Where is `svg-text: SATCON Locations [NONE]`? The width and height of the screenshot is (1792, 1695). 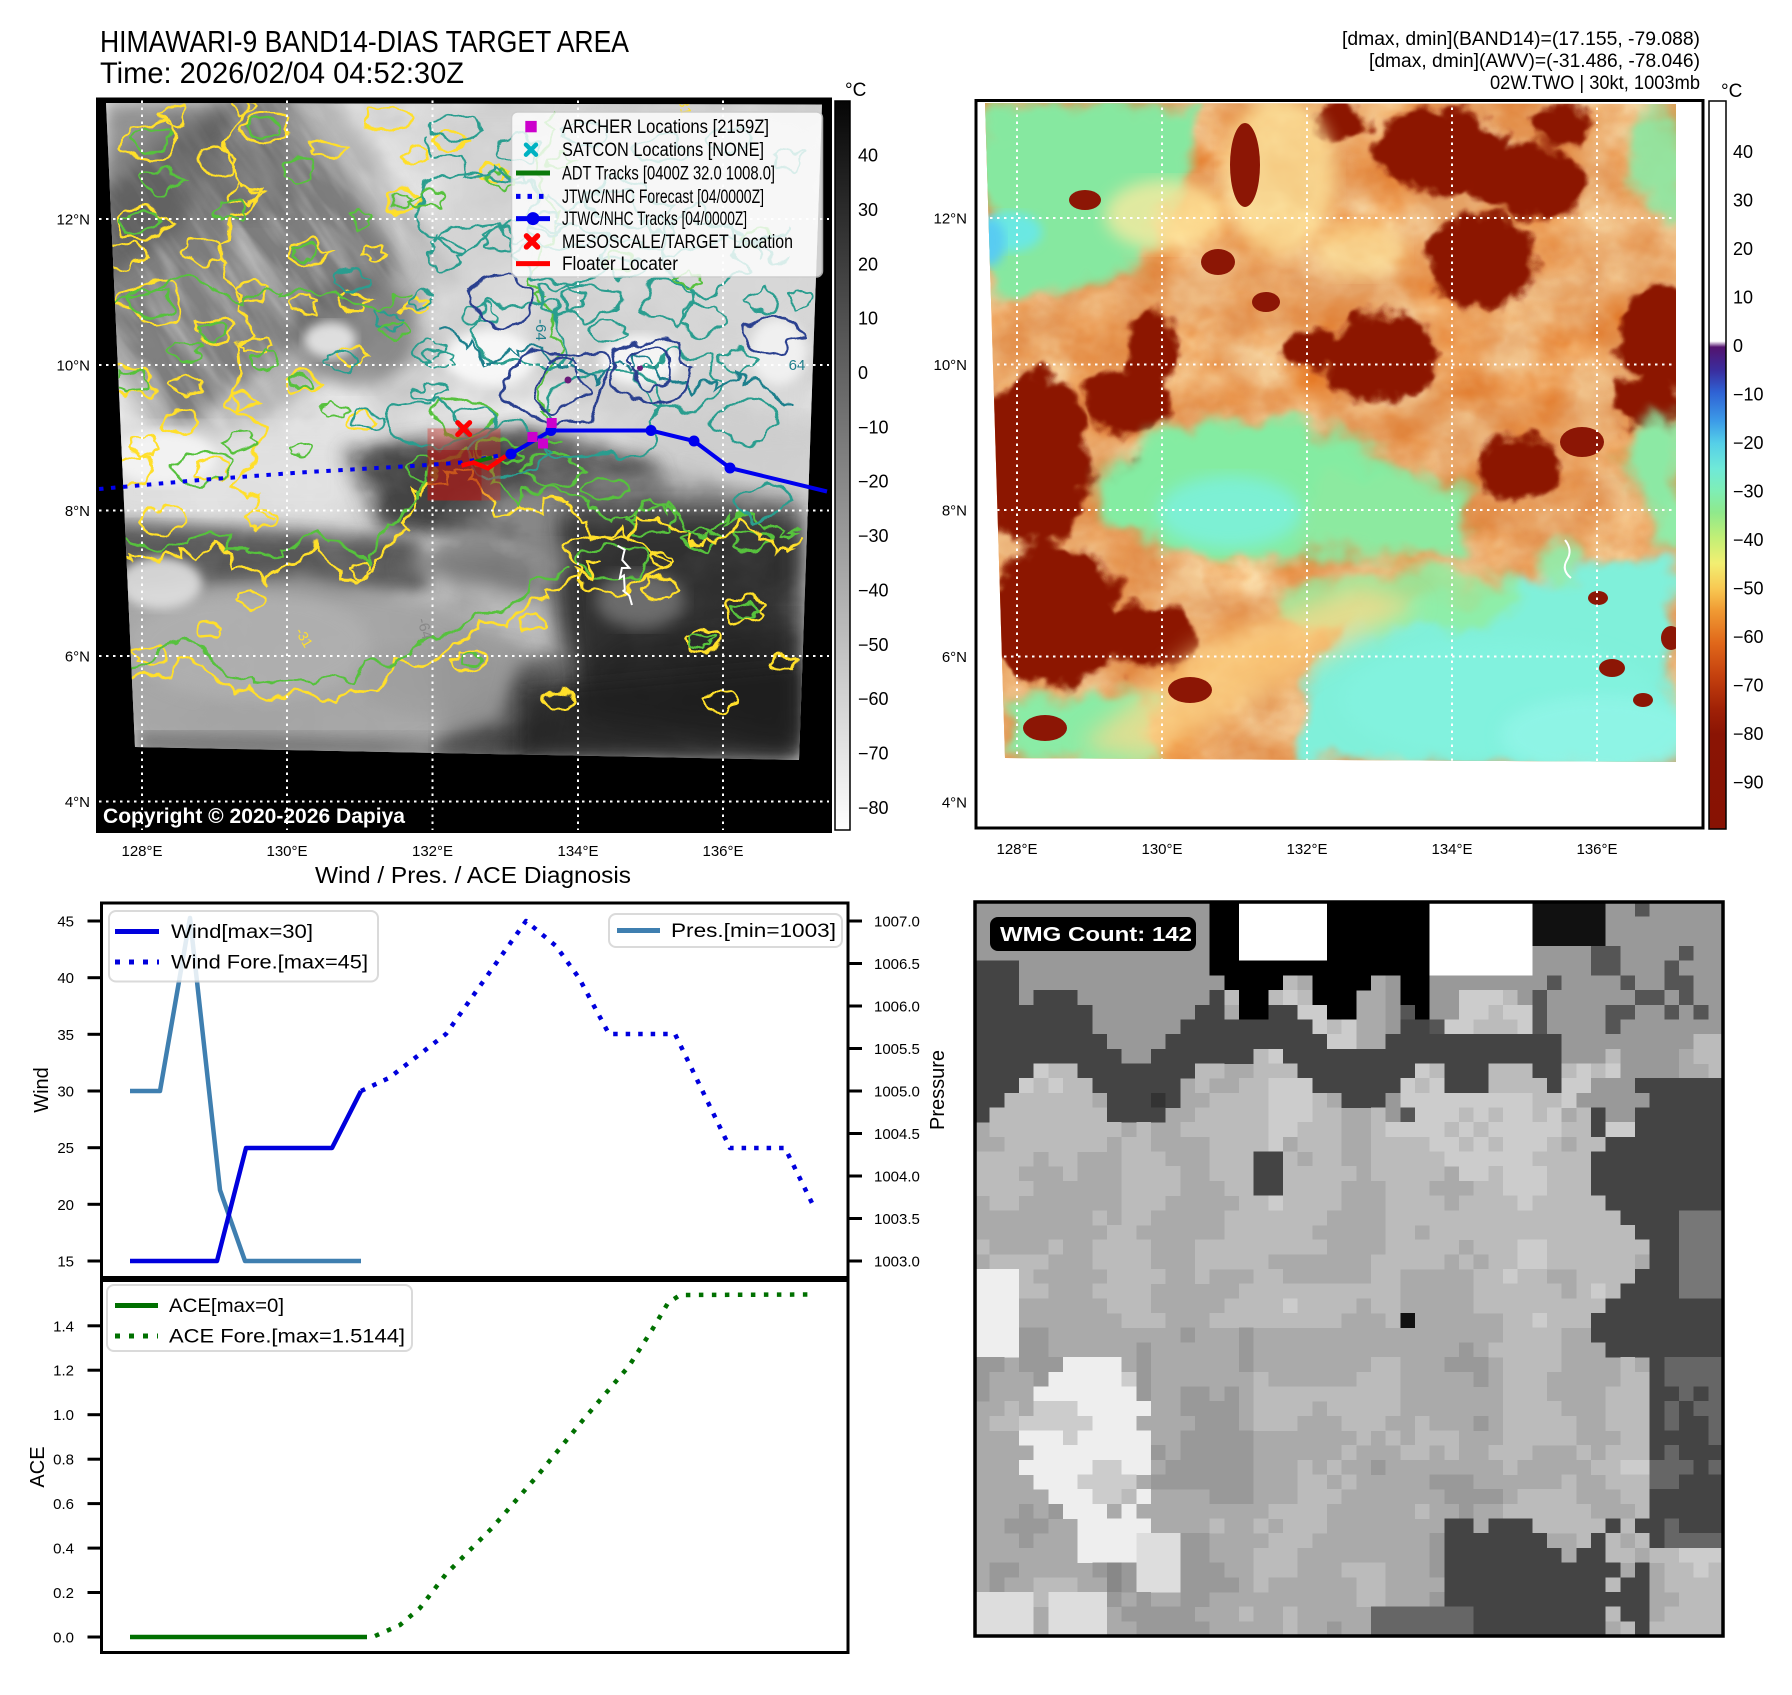 svg-text: SATCON Locations [NONE] is located at coordinates (663, 150).